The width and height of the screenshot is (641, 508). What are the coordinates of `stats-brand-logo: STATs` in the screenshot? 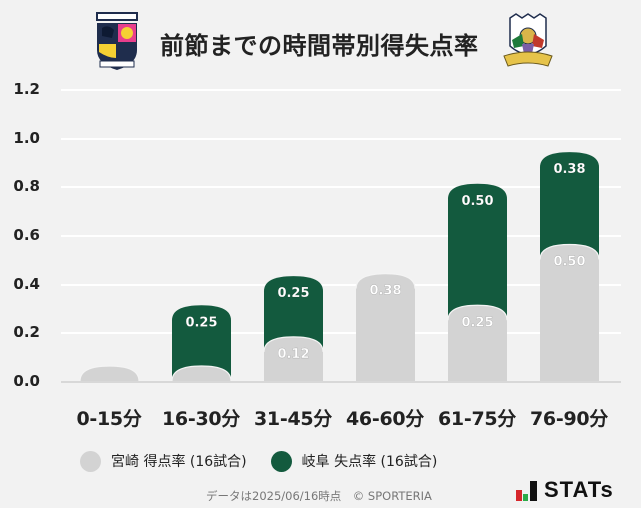 It's located at (565, 489).